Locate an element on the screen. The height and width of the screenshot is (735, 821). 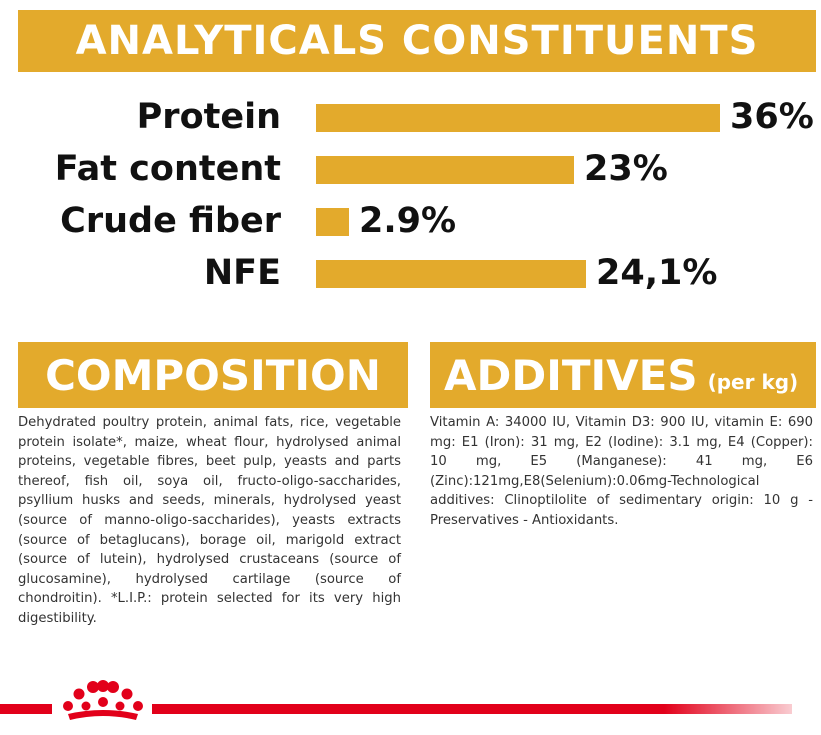
royal-canin-crown-icon is located at coordinates (103, 700).